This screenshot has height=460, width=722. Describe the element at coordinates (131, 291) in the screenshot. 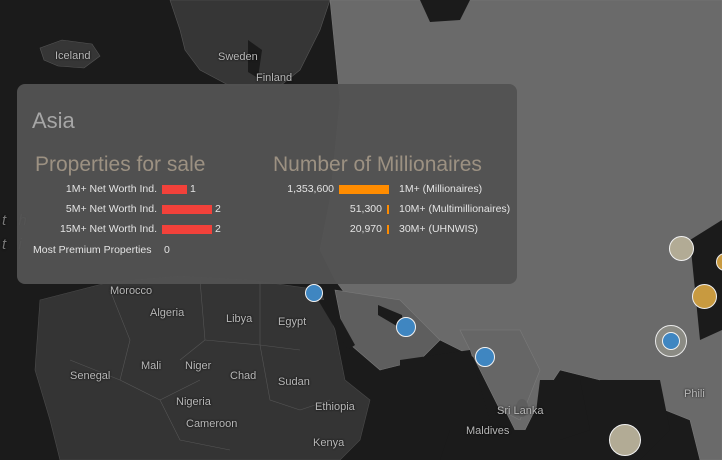

I see `label-morocco: Morocco` at that location.